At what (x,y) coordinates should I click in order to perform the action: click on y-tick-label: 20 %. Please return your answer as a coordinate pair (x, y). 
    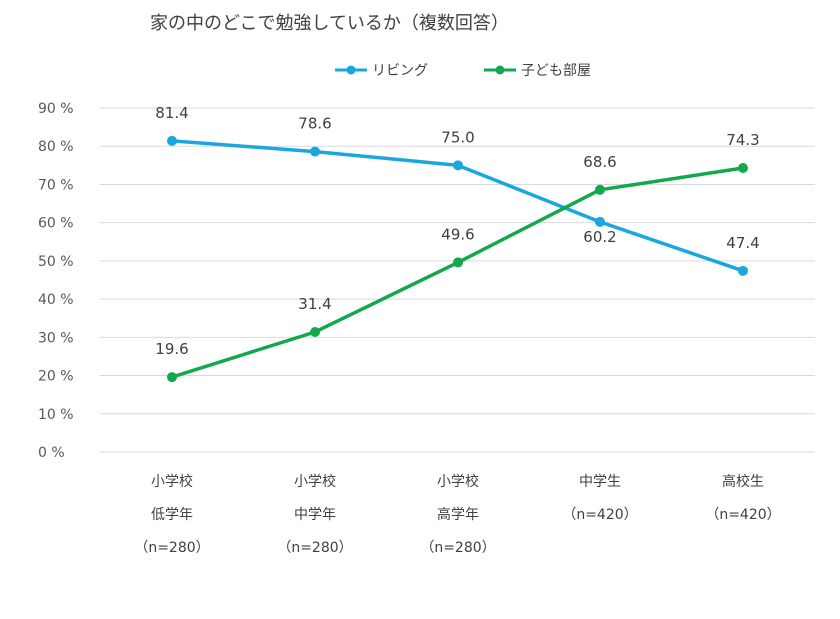
    Looking at the image, I should click on (56, 377).